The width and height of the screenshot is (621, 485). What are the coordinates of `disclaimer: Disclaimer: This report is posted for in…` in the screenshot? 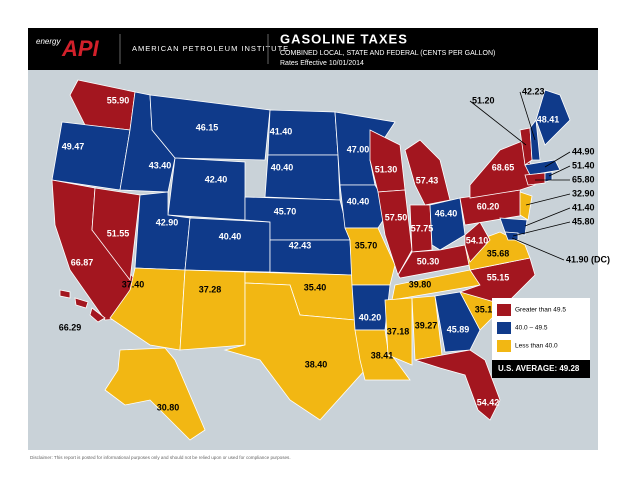 It's located at (160, 457).